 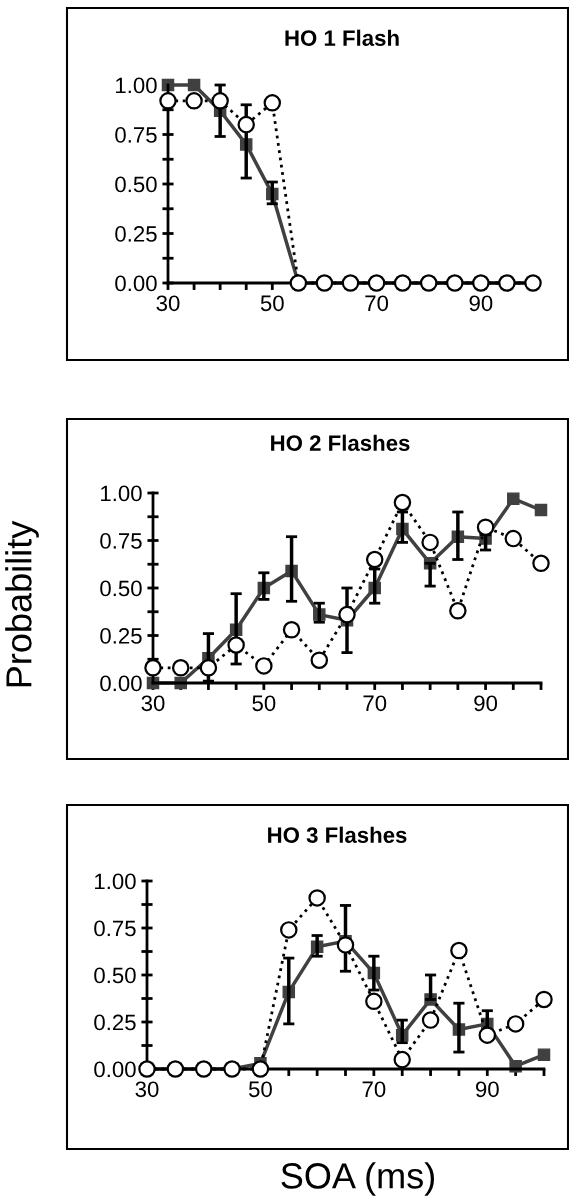 I want to click on y-axis-title: Probability, so click(x=22, y=603).